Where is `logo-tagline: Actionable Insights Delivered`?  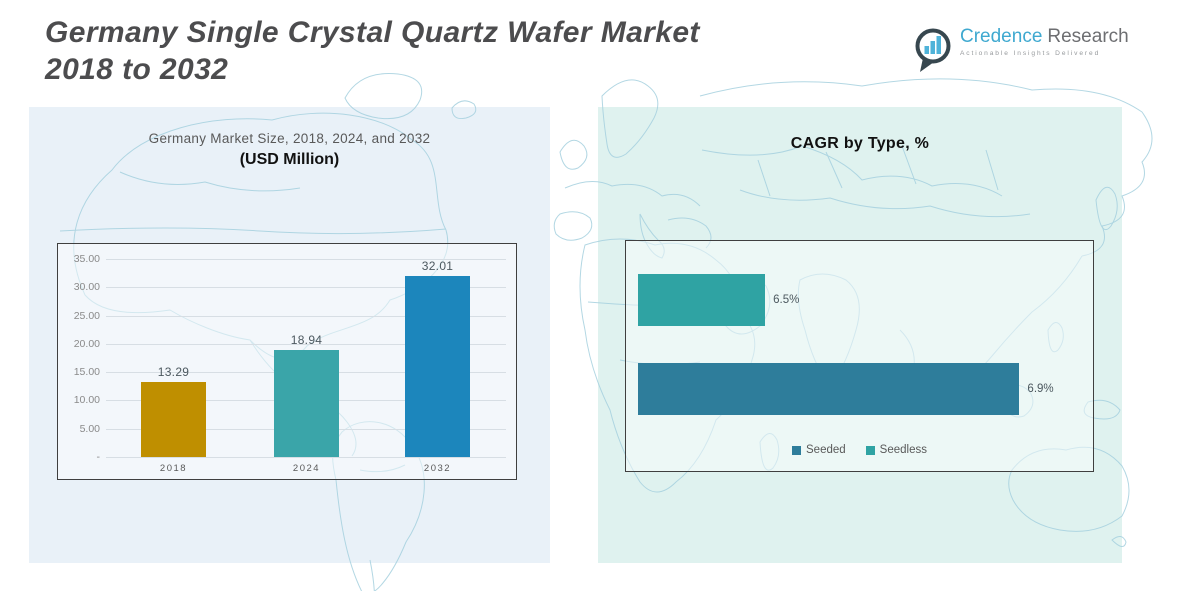
logo-tagline: Actionable Insights Delivered is located at coordinates (1030, 53).